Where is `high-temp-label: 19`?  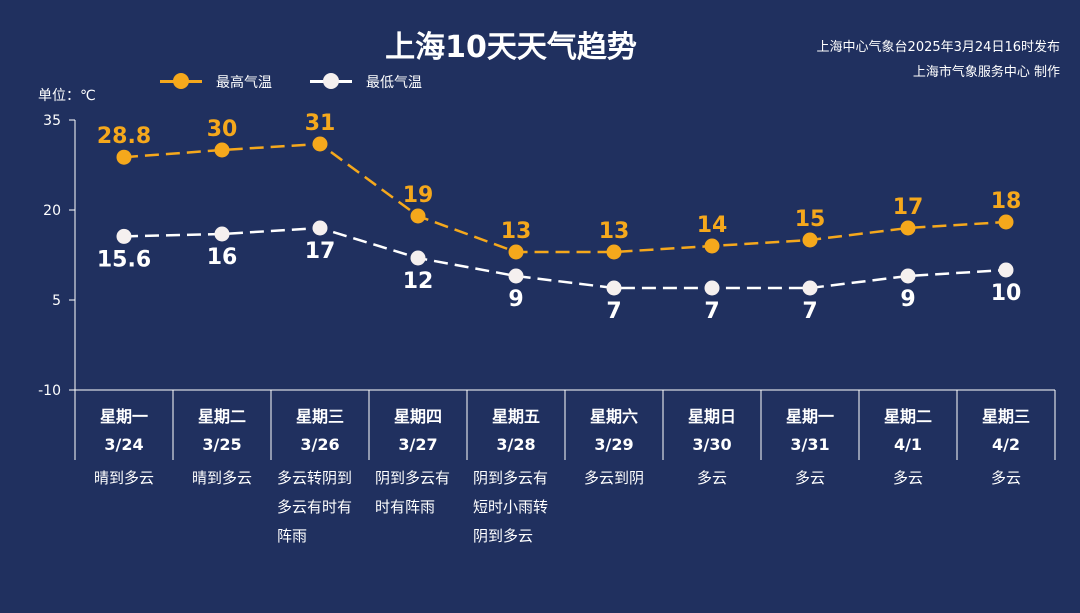
high-temp-label: 19 is located at coordinates (418, 195).